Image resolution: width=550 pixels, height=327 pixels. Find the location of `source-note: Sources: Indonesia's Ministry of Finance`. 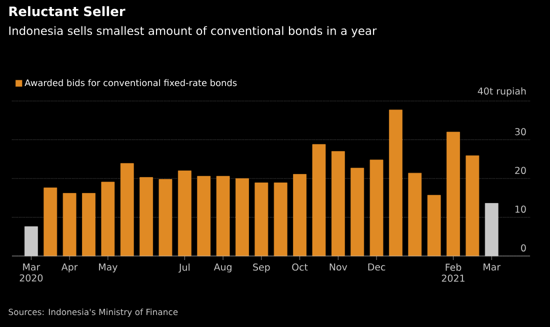

source-note: Sources: Indonesia's Ministry of Finance is located at coordinates (93, 312).